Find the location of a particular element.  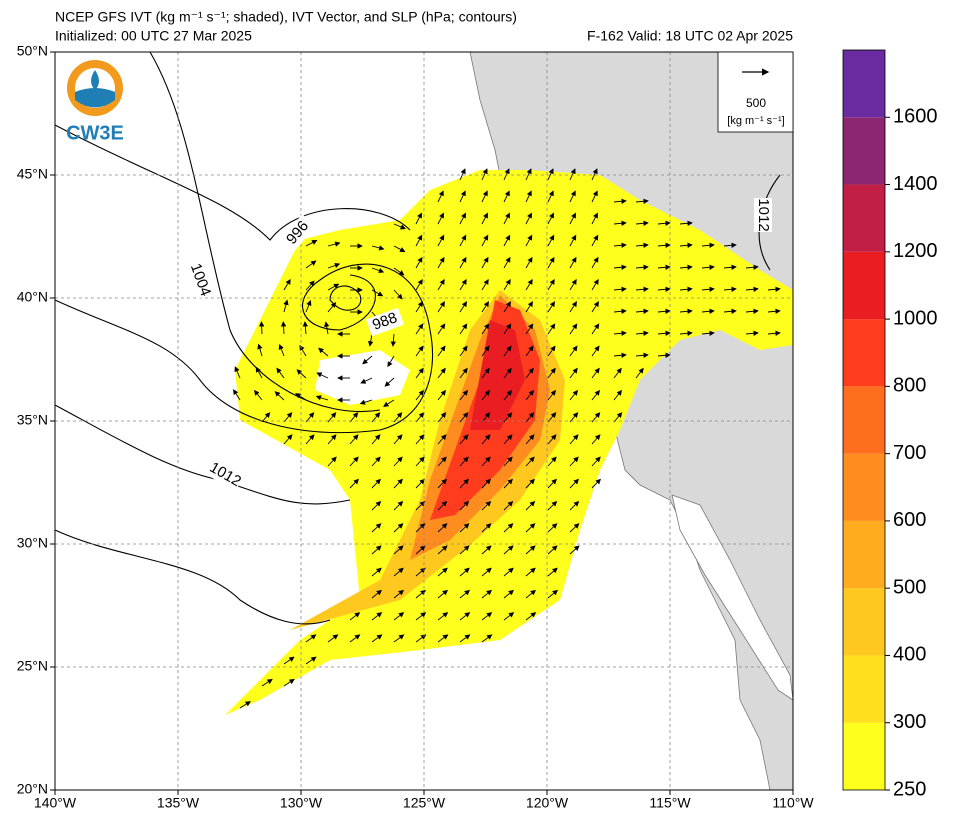

colorbar-label: 250 is located at coordinates (909, 789).